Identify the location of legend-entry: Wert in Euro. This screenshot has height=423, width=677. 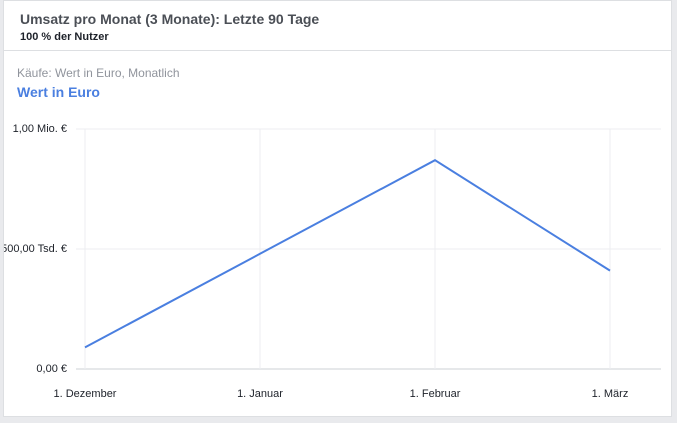
(58, 92).